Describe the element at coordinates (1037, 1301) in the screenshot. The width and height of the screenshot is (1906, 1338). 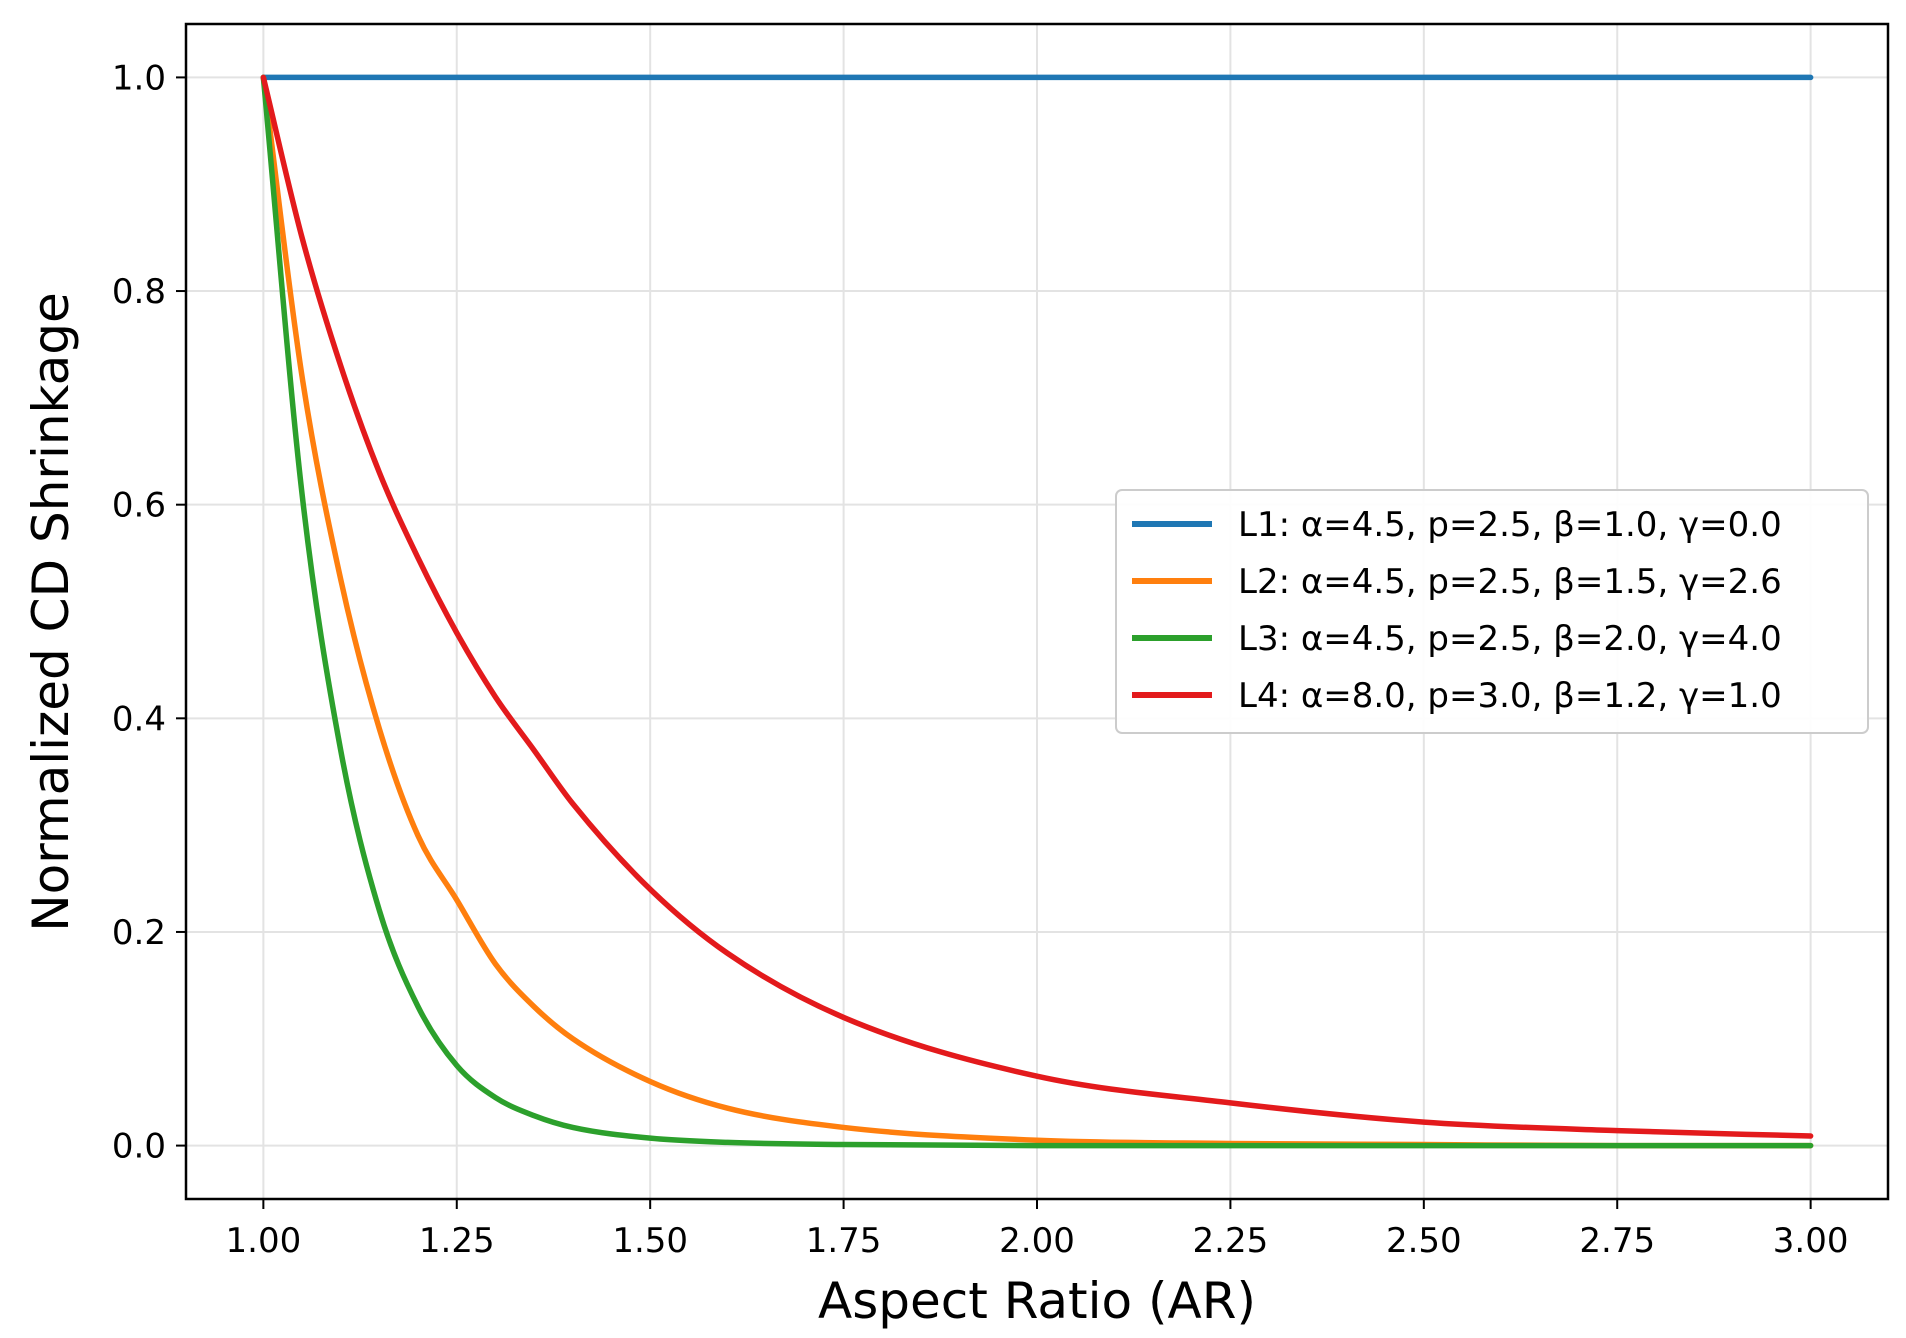
I see `x-axis-label: Aspect Ratio (AR)` at that location.